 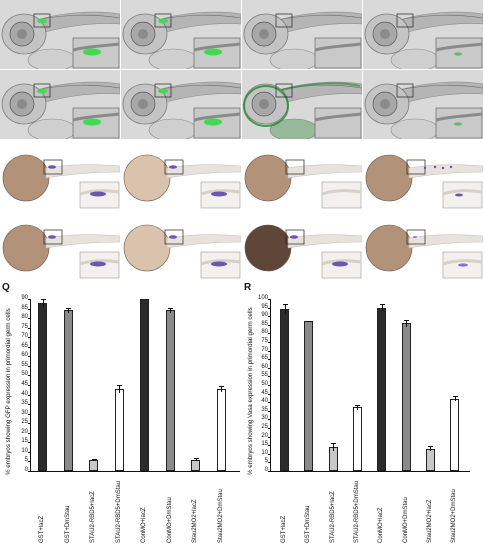 What do you see at coordinates (284, 529) in the screenshot?
I see `x-tick-label: GST+lacZ` at bounding box center [284, 529].